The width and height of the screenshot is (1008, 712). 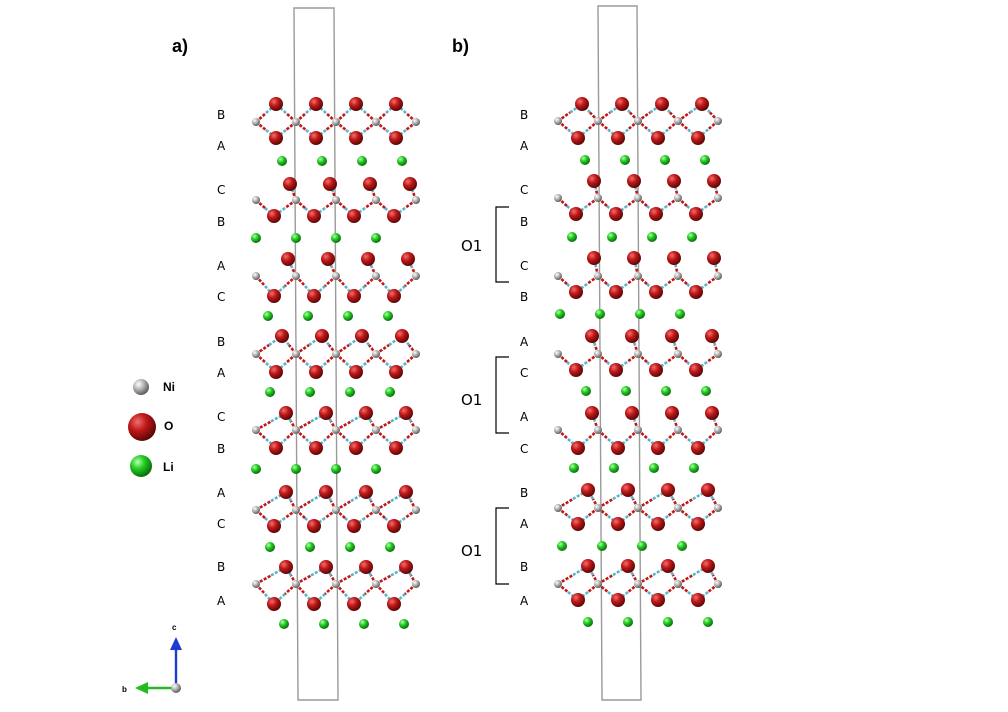 What do you see at coordinates (485, 546) in the screenshot?
I see `o1-bracket-3: O1` at bounding box center [485, 546].